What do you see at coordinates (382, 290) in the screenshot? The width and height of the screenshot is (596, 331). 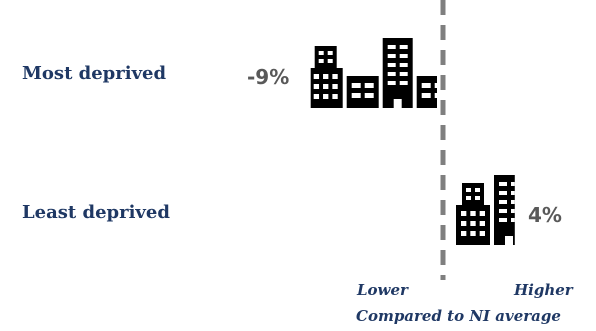 I see `axis-low-label: Lower` at bounding box center [382, 290].